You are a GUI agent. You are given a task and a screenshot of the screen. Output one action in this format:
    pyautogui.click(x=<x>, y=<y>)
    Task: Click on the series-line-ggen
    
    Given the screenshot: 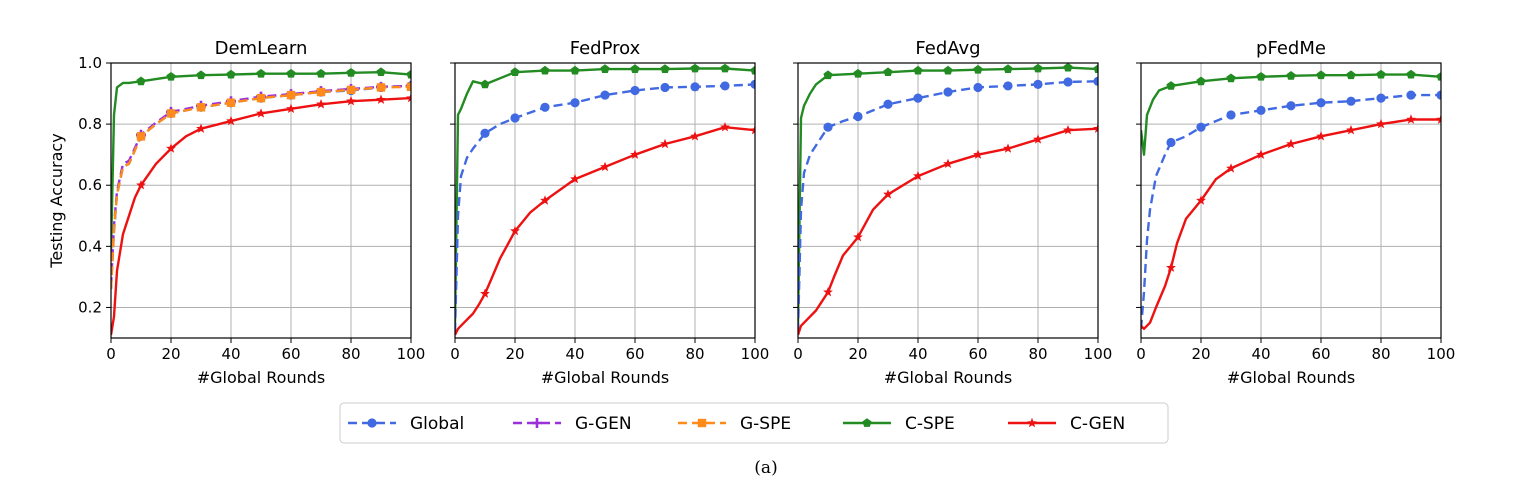 What is the action you would take?
    pyautogui.click(x=261, y=185)
    